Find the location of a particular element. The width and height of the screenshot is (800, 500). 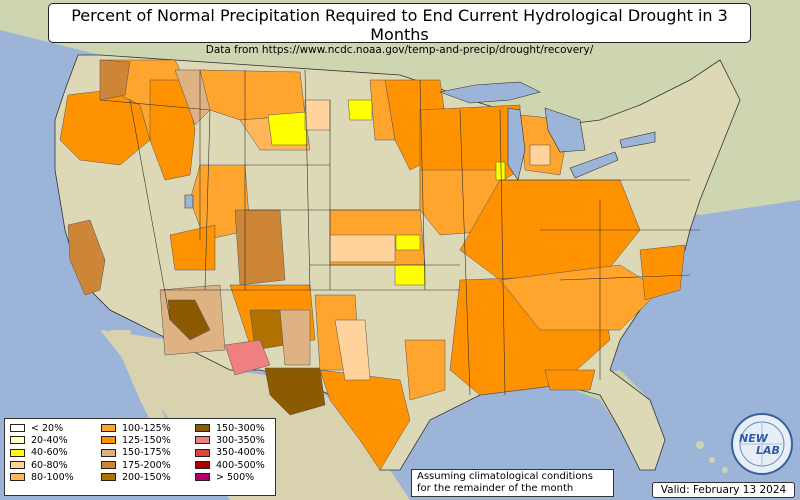

legend-item: < 20% is located at coordinates (42, 428).